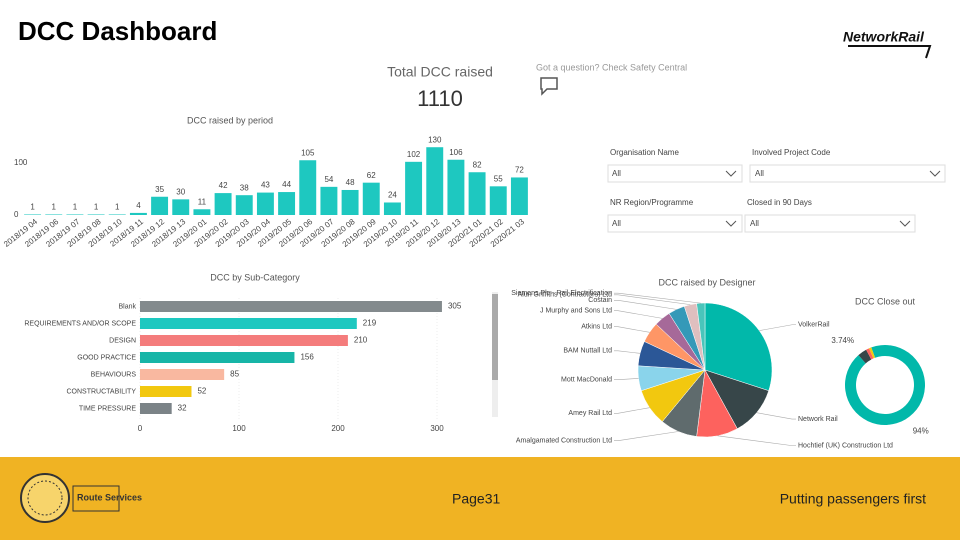 This screenshot has height=540, width=960. What do you see at coordinates (706, 282) in the screenshot?
I see `chart-title: DCC raised by Designer` at bounding box center [706, 282].